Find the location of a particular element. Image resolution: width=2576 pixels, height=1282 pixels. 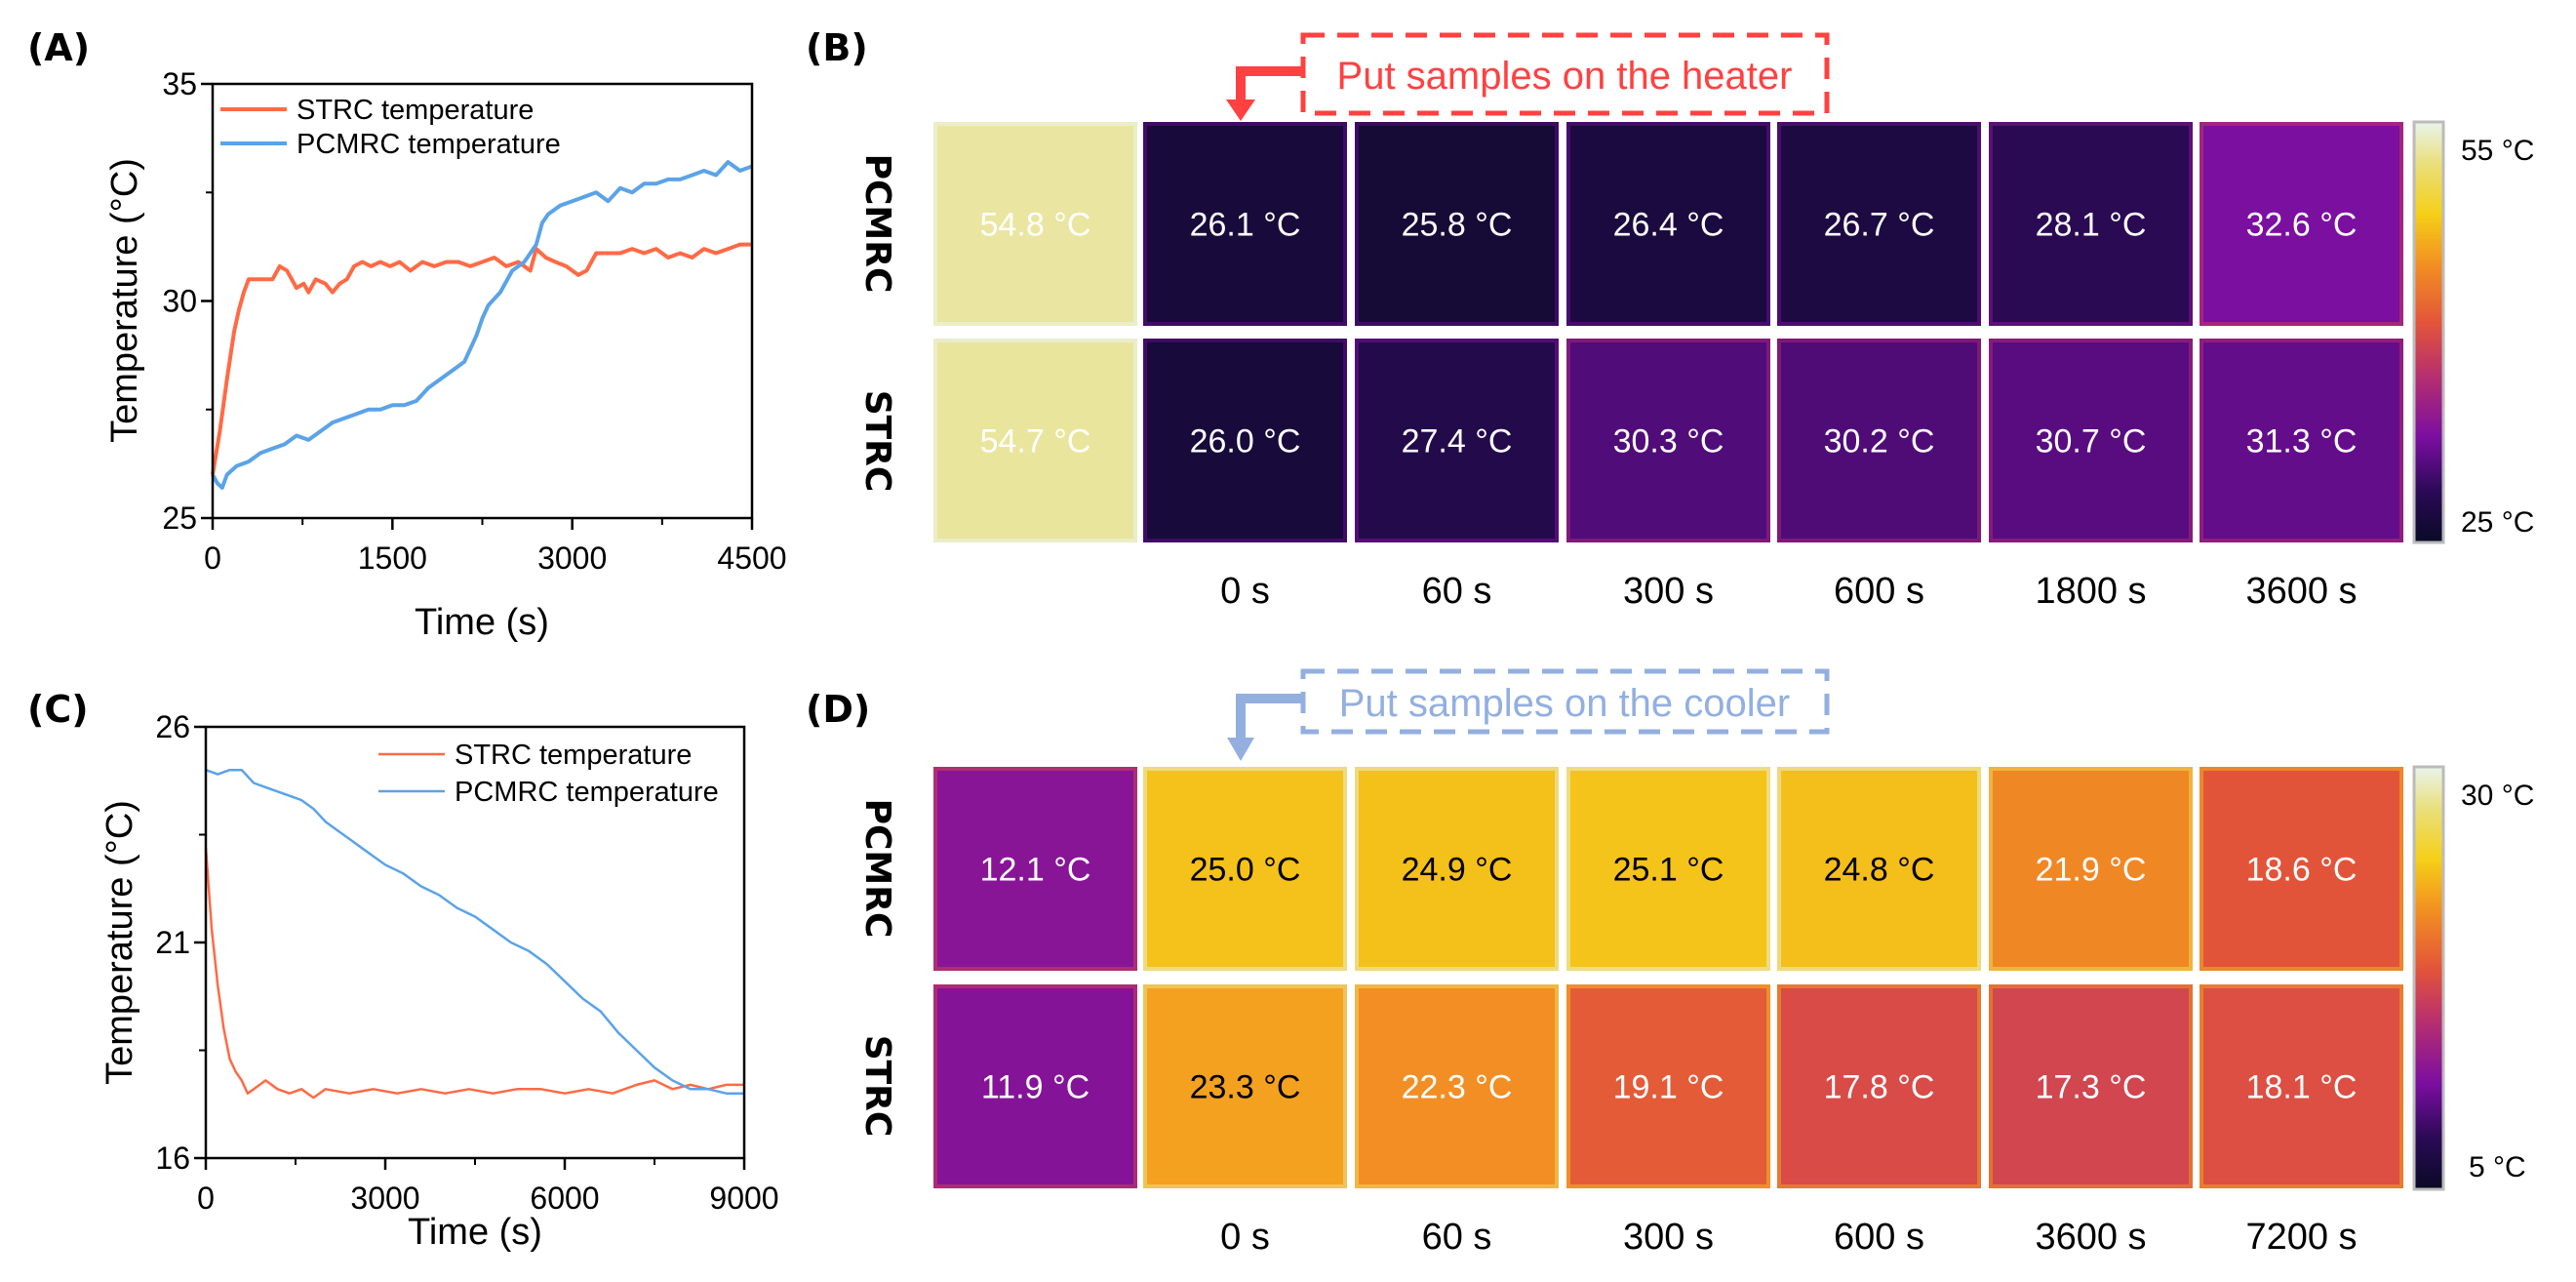

thermal-image: 54.7 °C is located at coordinates (1035, 440).